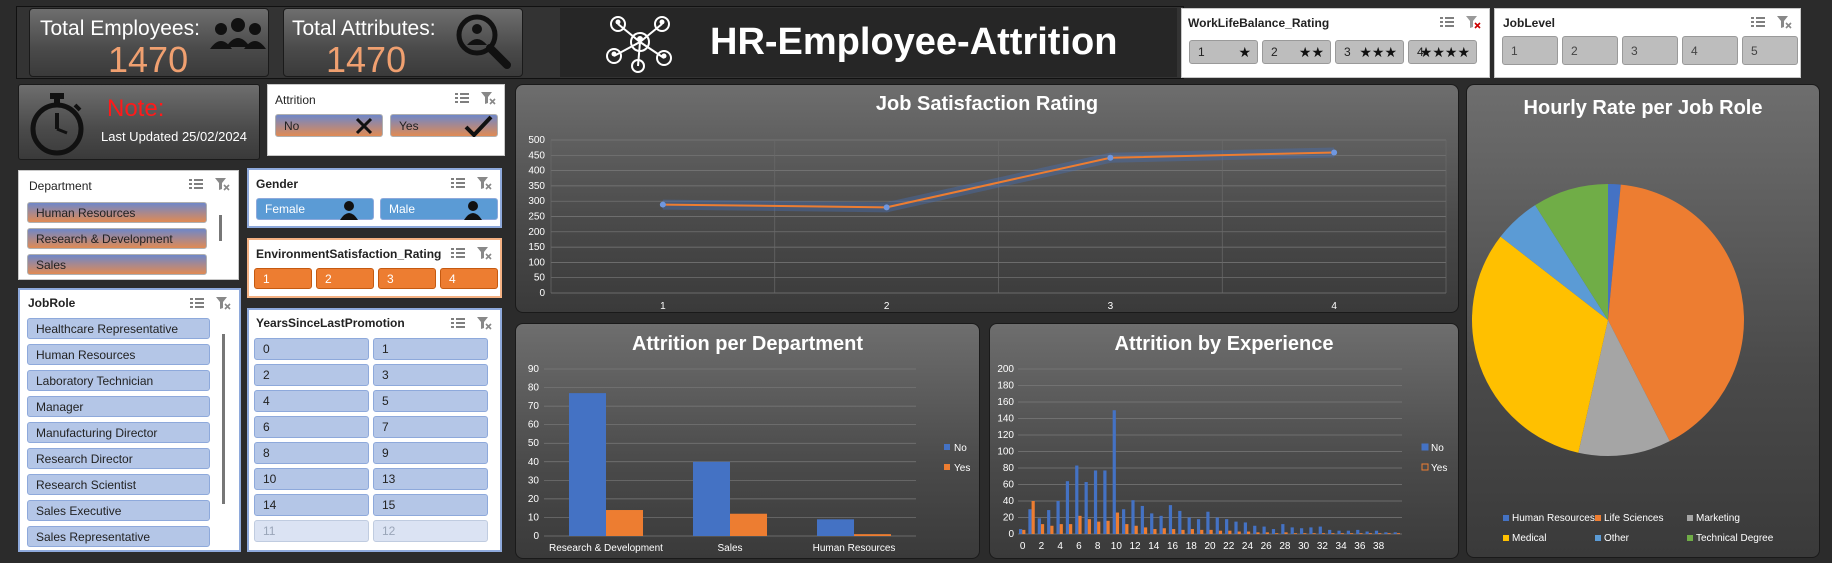  Describe the element at coordinates (118, 484) in the screenshot. I see `jobrole-item: Research Scientist` at that location.